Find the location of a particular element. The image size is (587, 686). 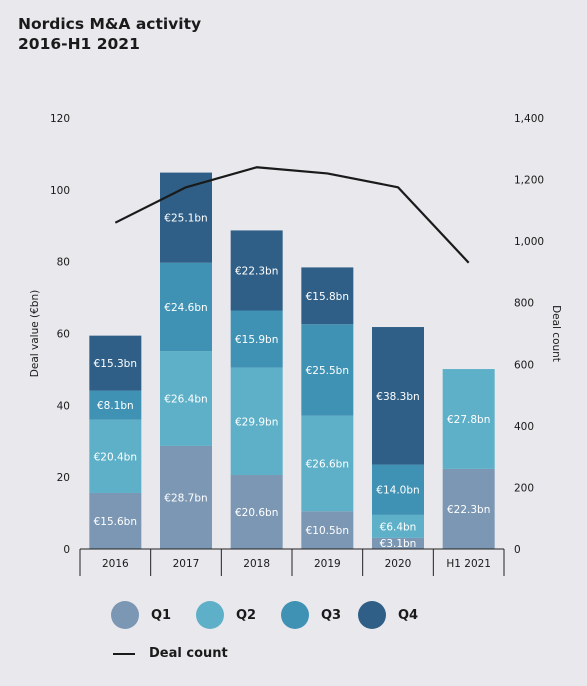

bar-label-q4-2019: €15.8bn is located at coordinates (327, 297).